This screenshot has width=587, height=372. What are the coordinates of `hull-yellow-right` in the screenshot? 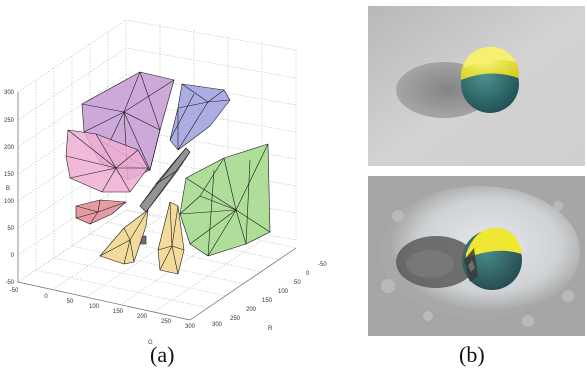 It's located at (171, 238).